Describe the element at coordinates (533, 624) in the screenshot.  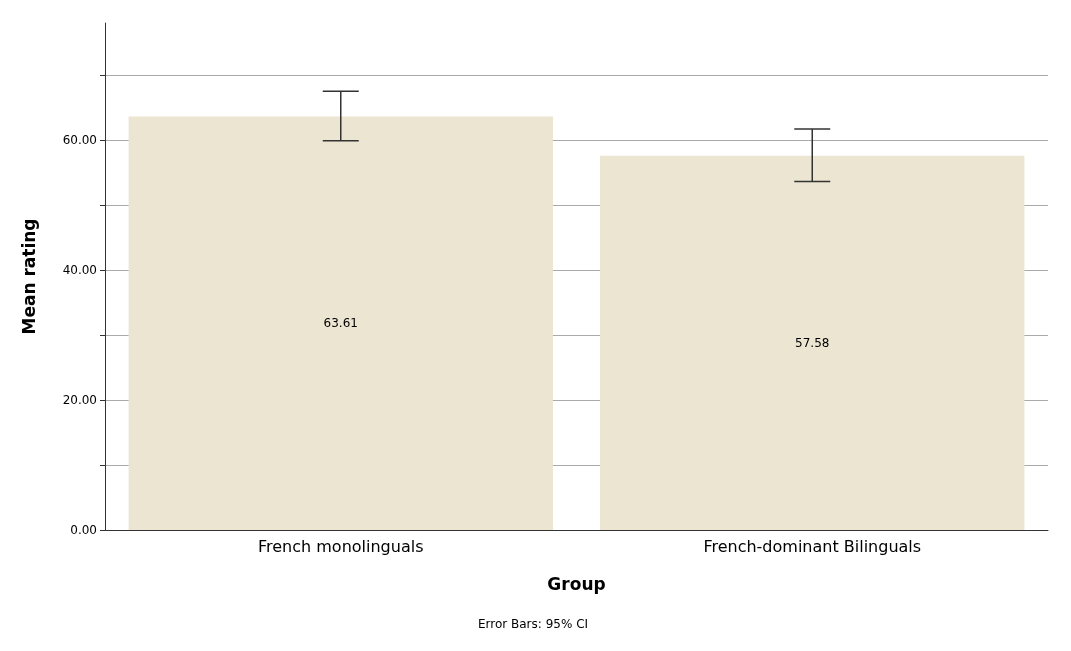
I see `text: Error Bars: 95% CI` at that location.